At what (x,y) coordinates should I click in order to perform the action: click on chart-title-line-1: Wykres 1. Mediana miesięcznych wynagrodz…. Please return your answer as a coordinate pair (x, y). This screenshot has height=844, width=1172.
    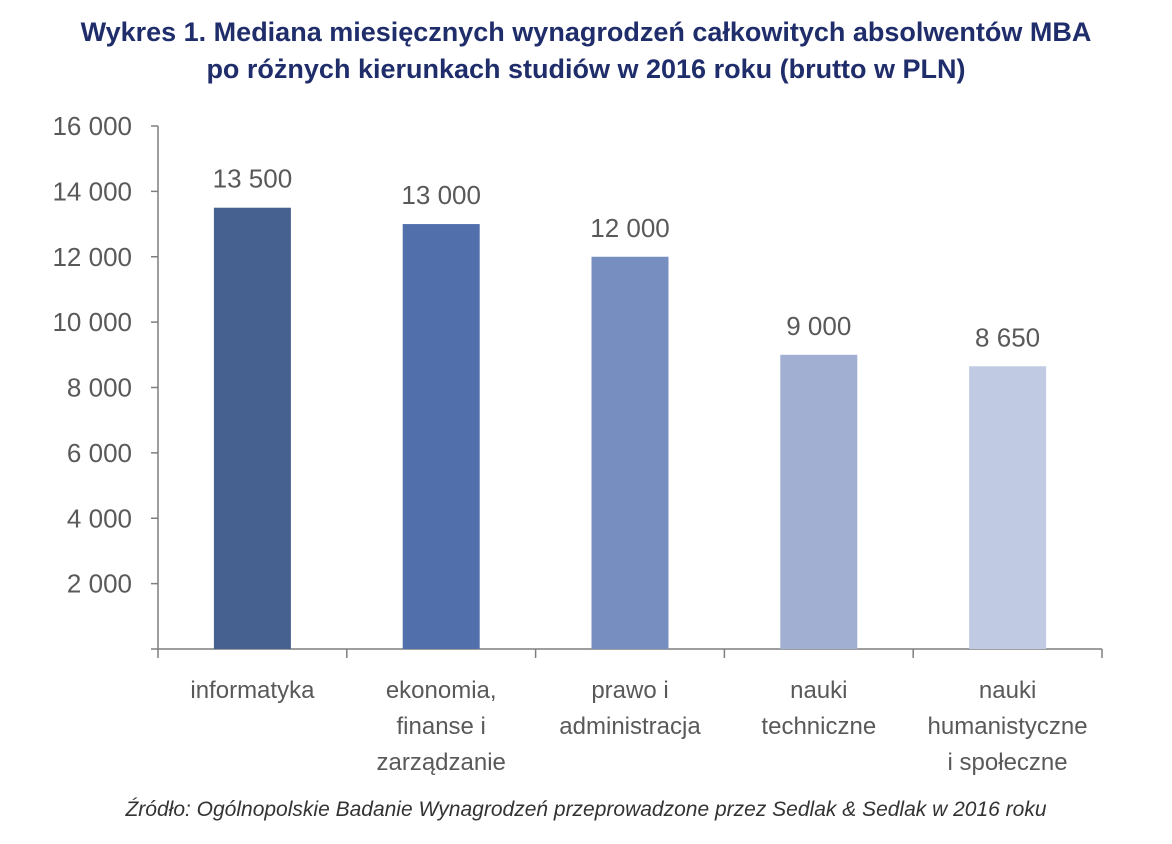
    Looking at the image, I should click on (586, 32).